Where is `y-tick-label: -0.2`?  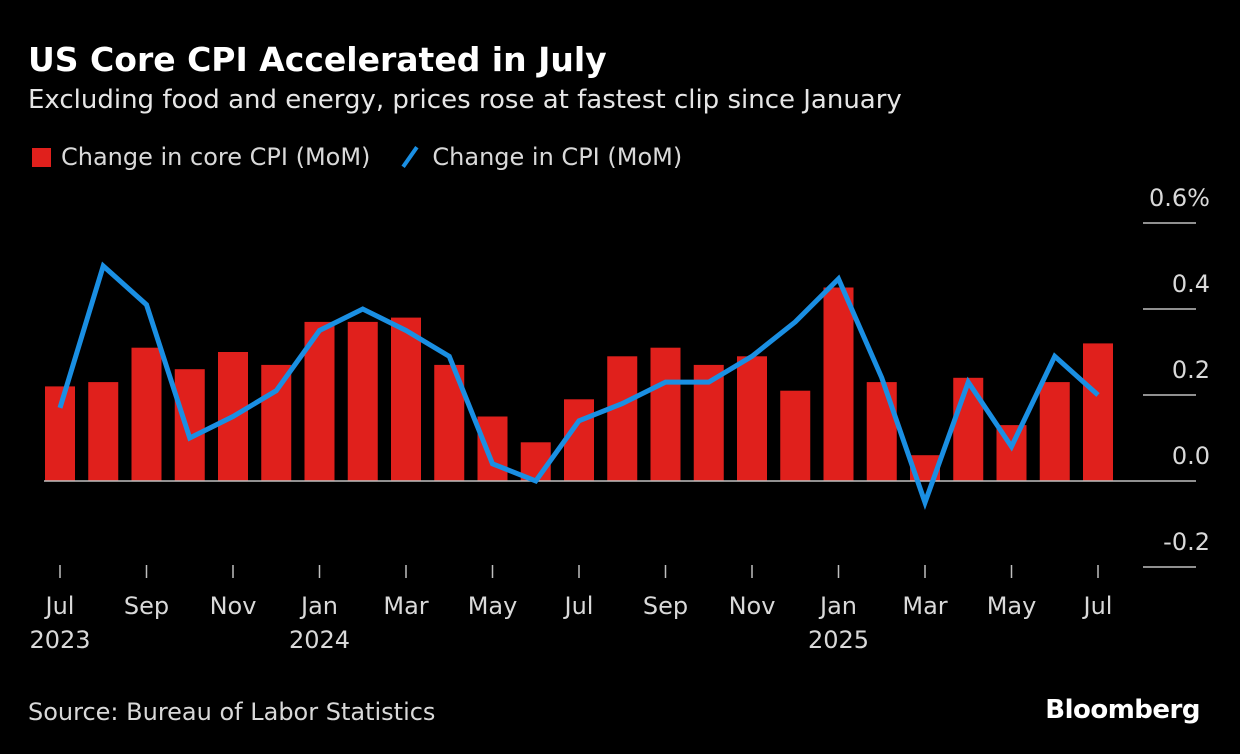
y-tick-label: -0.2 is located at coordinates (1186, 542).